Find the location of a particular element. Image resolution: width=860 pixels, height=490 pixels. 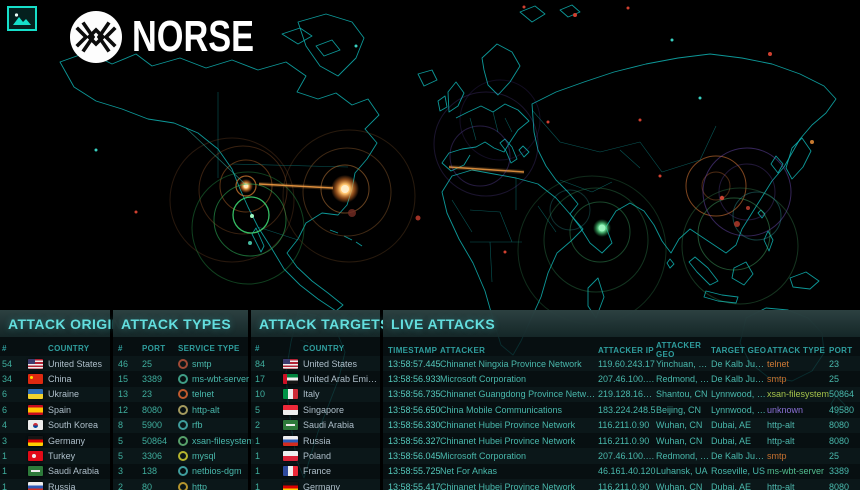

target-geo: Roseville, US is located at coordinates (738, 471).